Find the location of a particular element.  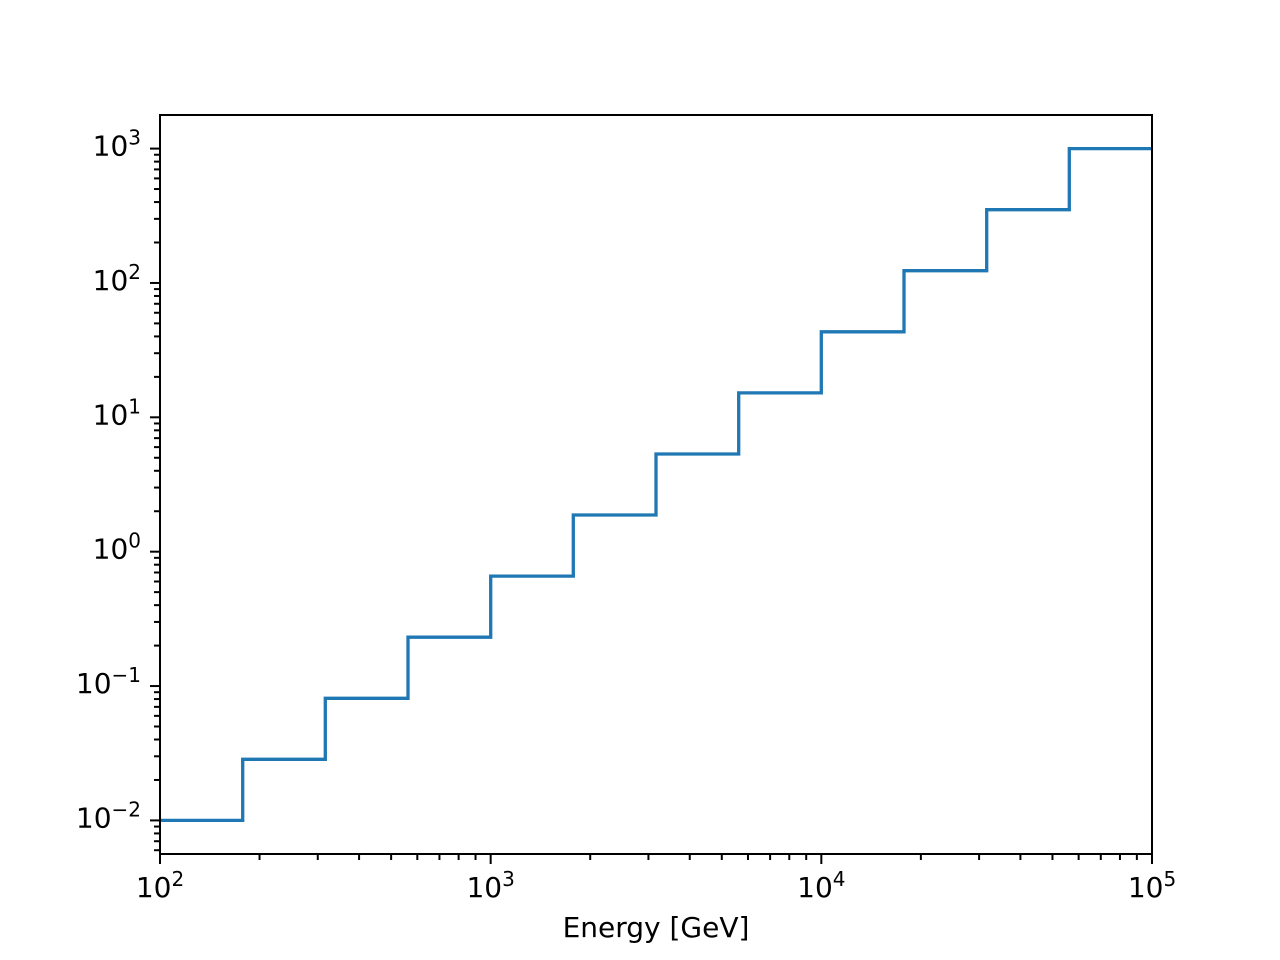

x-tick-label: 10² is located at coordinates (160, 885).